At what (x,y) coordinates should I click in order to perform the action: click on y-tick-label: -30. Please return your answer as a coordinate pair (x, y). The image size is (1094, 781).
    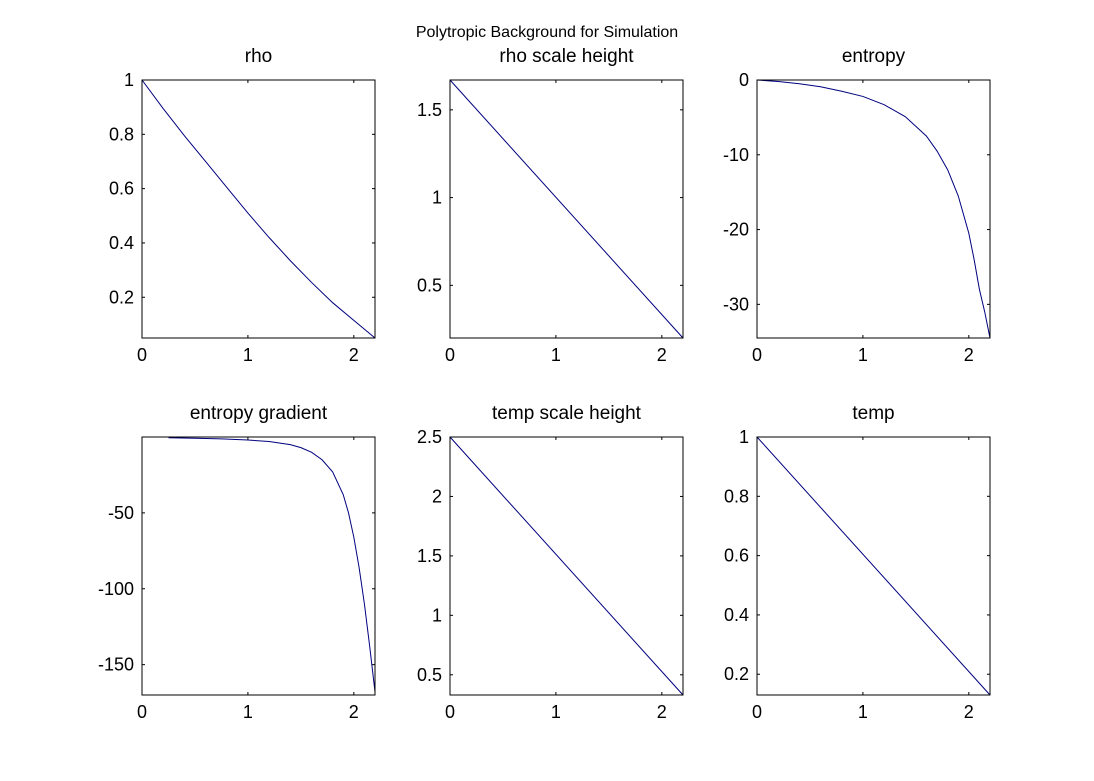
    Looking at the image, I should click on (736, 304).